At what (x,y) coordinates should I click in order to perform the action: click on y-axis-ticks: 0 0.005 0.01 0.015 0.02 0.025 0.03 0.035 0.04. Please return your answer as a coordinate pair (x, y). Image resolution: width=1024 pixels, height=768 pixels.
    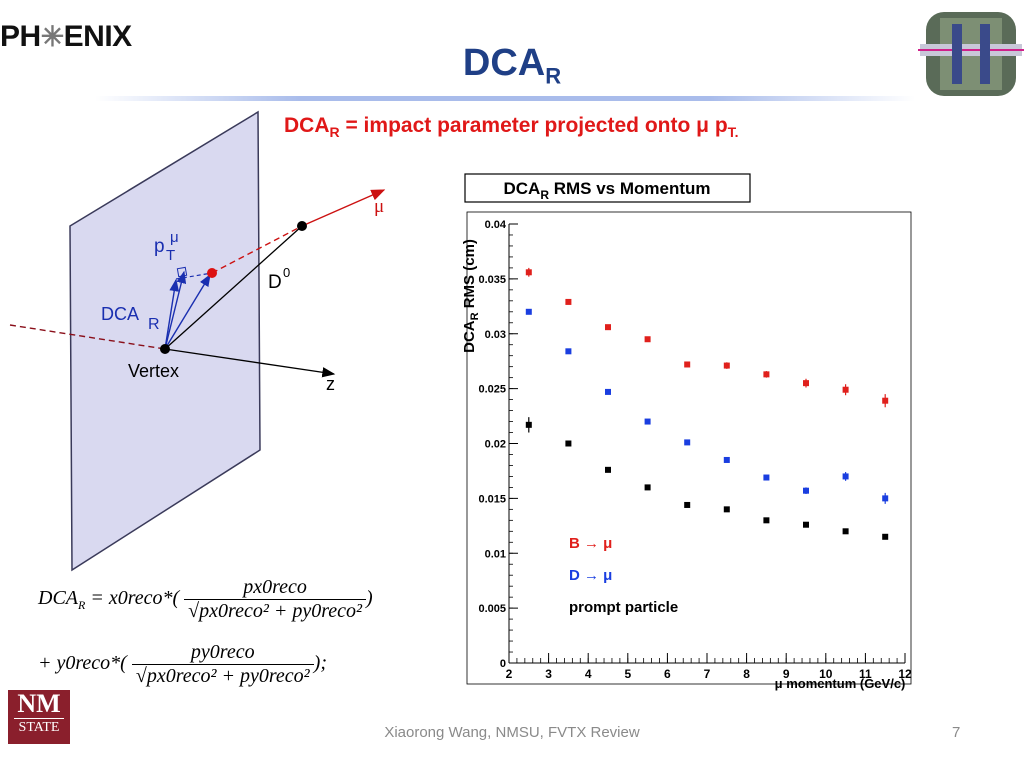
    Looking at the image, I should click on (498, 444).